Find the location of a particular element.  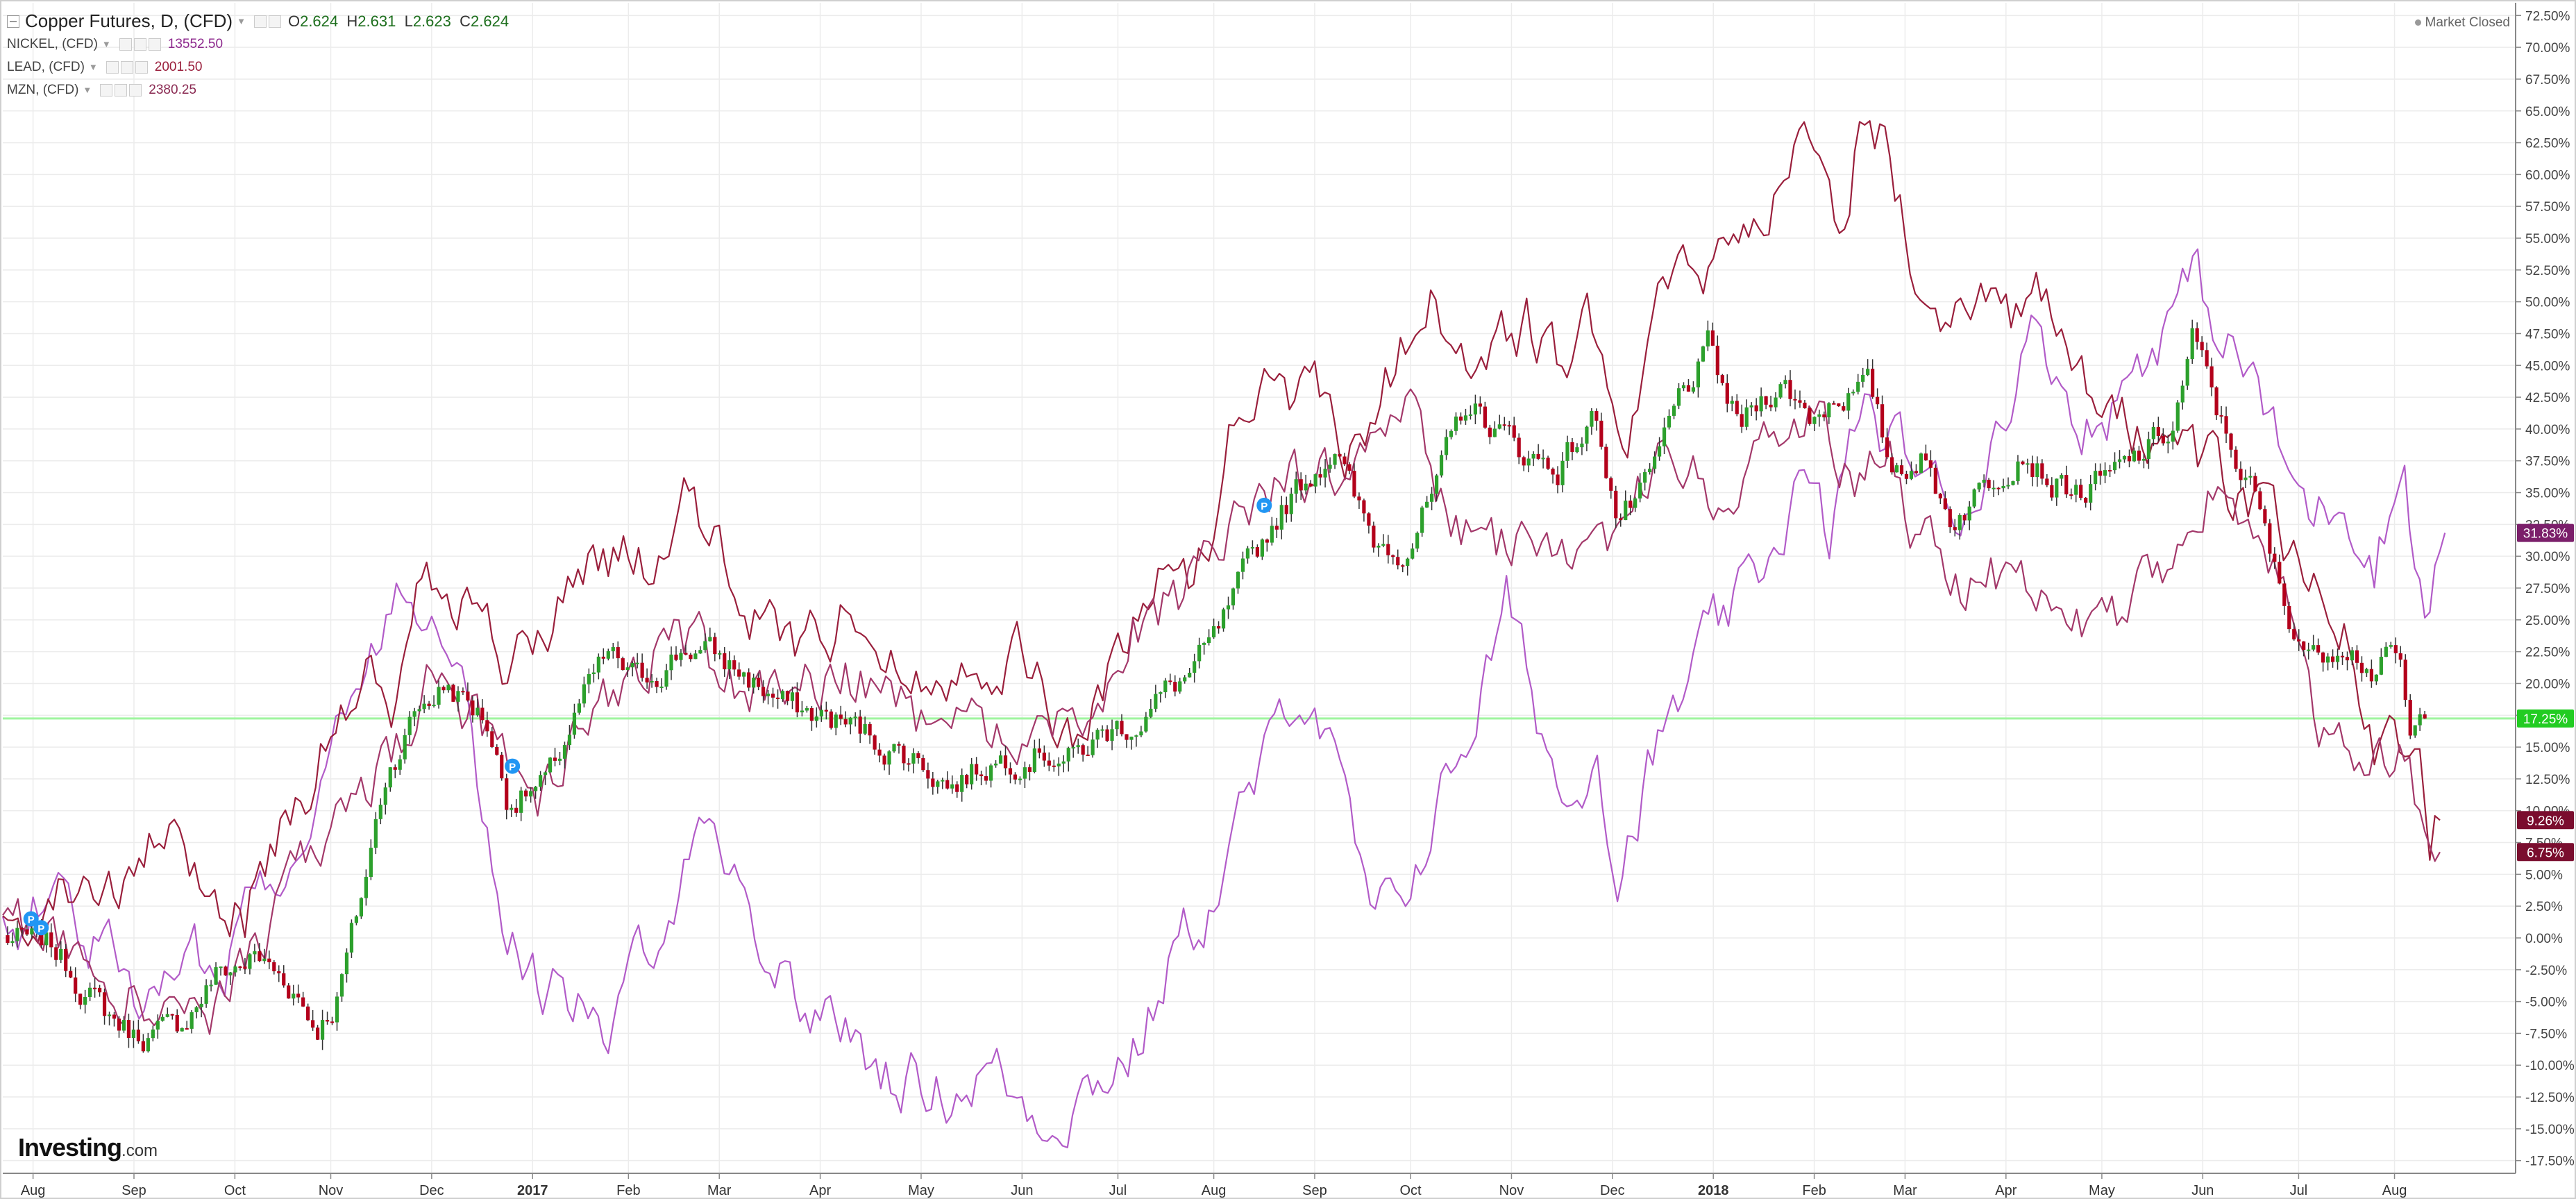

overlay-row-mzn: MZN, (CFD) ▼ 2380.25 is located at coordinates (258, 89).